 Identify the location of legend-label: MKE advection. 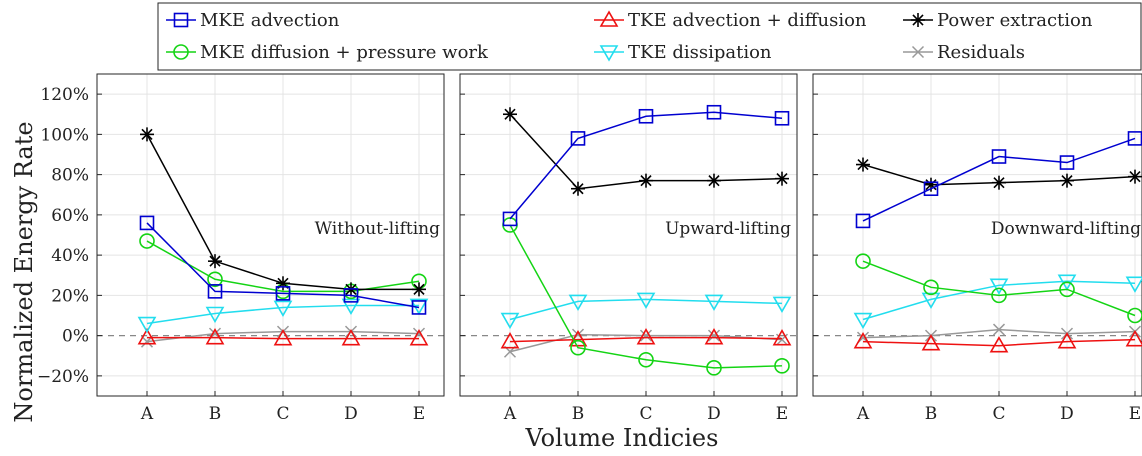
(270, 20).